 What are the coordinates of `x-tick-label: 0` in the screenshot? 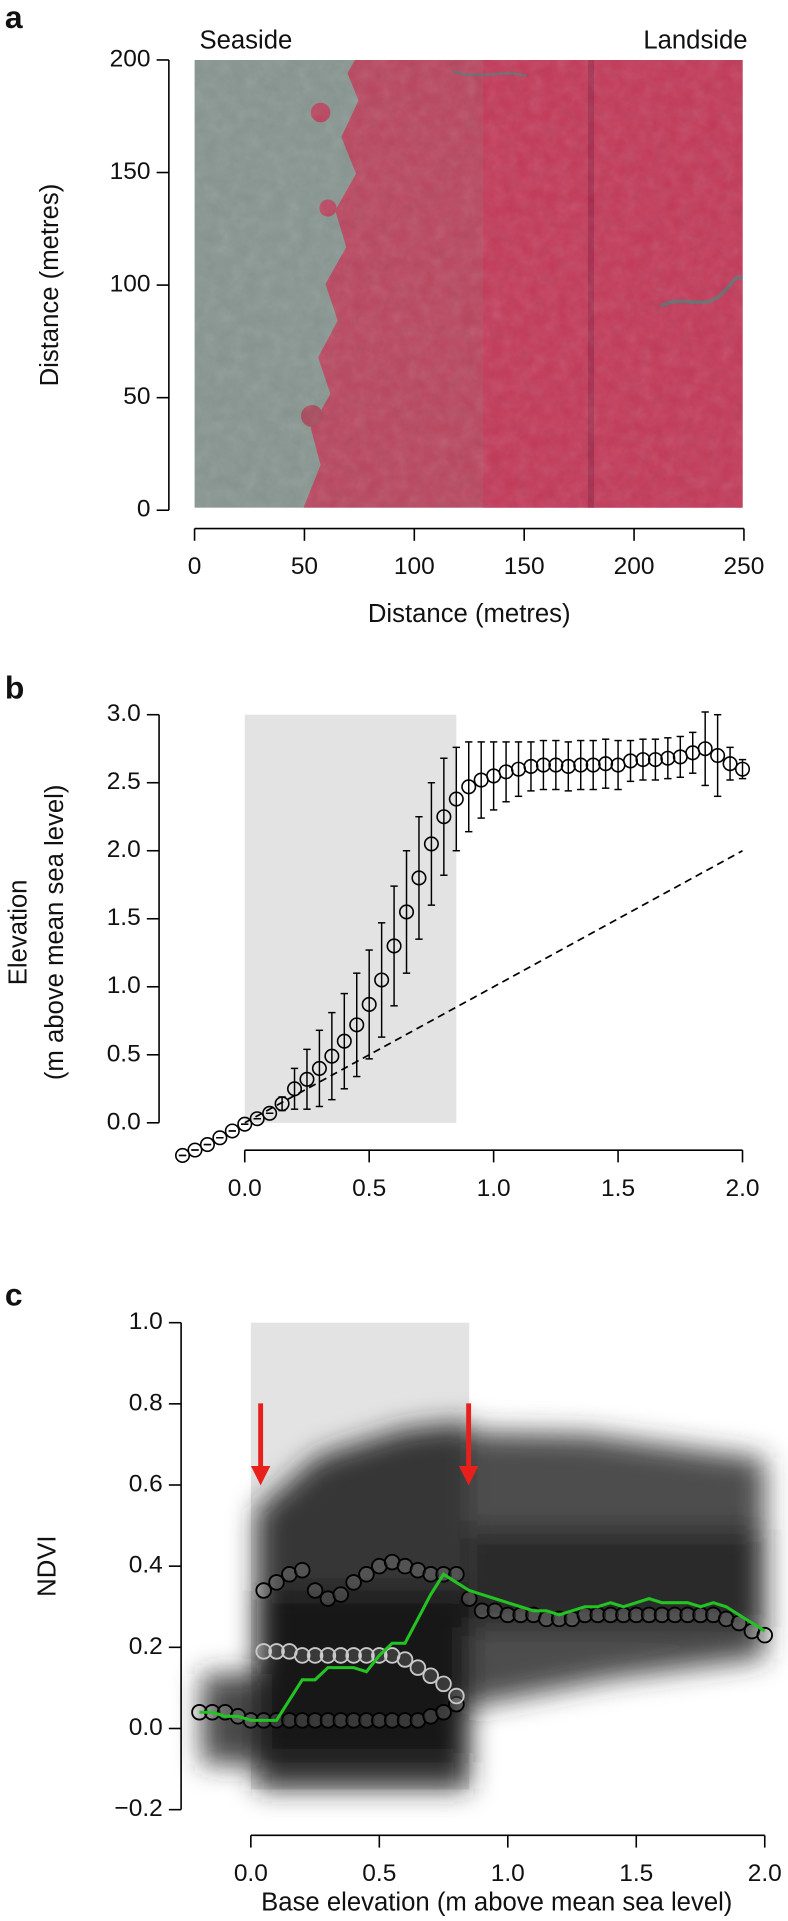 It's located at (195, 566).